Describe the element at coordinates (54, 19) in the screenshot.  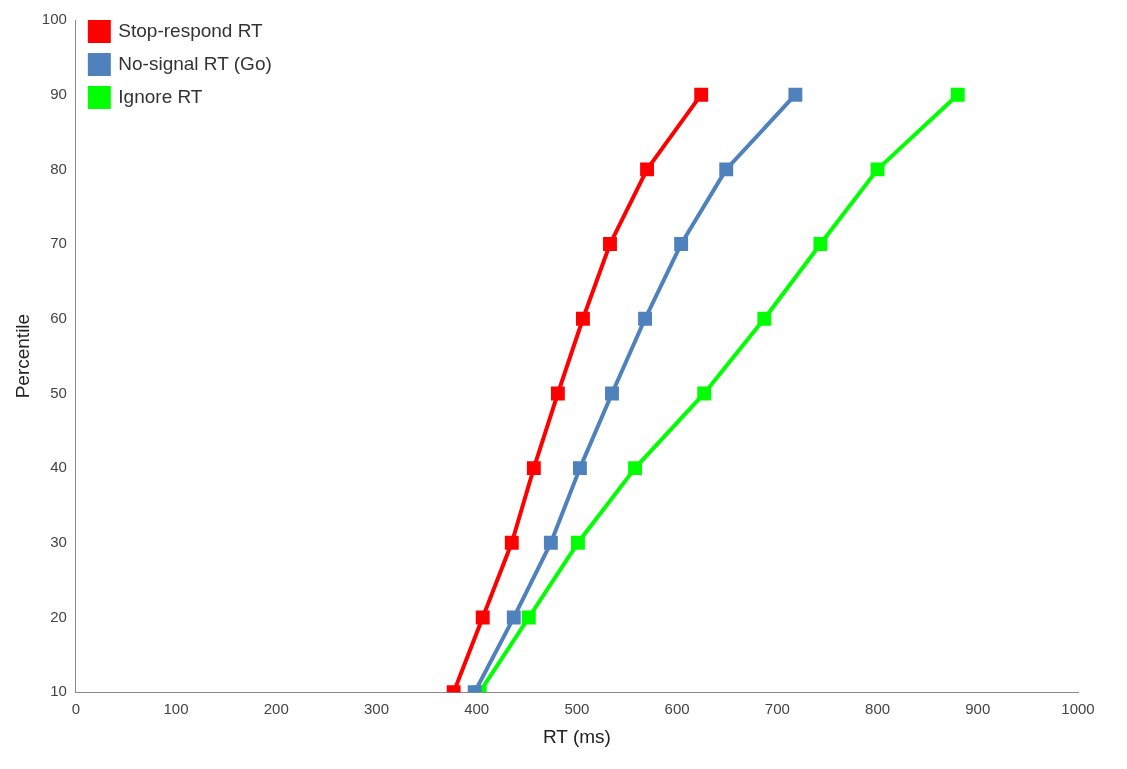
I see `y-tick-label: 100` at that location.